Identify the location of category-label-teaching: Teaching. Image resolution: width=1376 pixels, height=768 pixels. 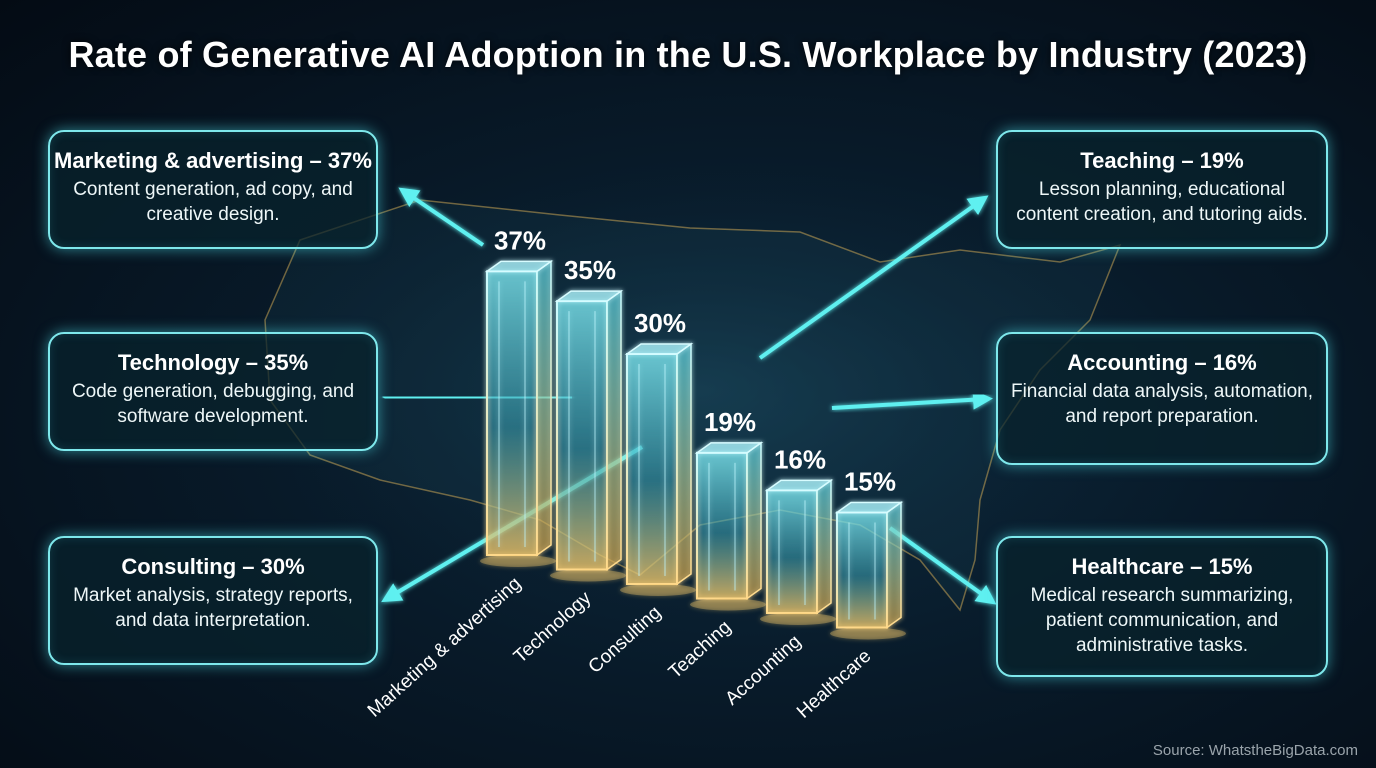
(700, 650).